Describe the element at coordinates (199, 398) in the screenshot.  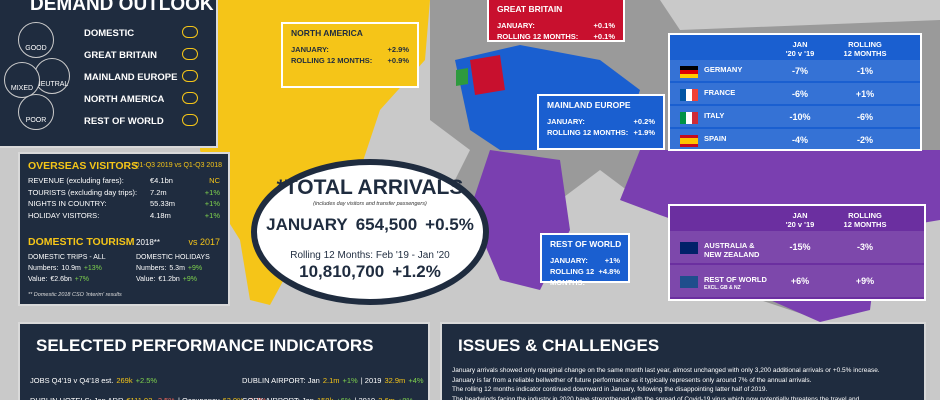
I see `indicator-part: | Occupancy` at that location.